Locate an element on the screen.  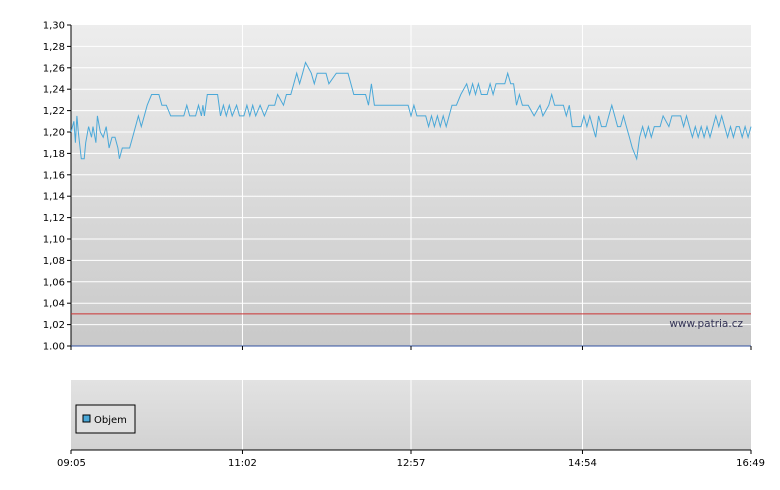
y-tick-label: 1,22 is located at coordinates (54, 111).